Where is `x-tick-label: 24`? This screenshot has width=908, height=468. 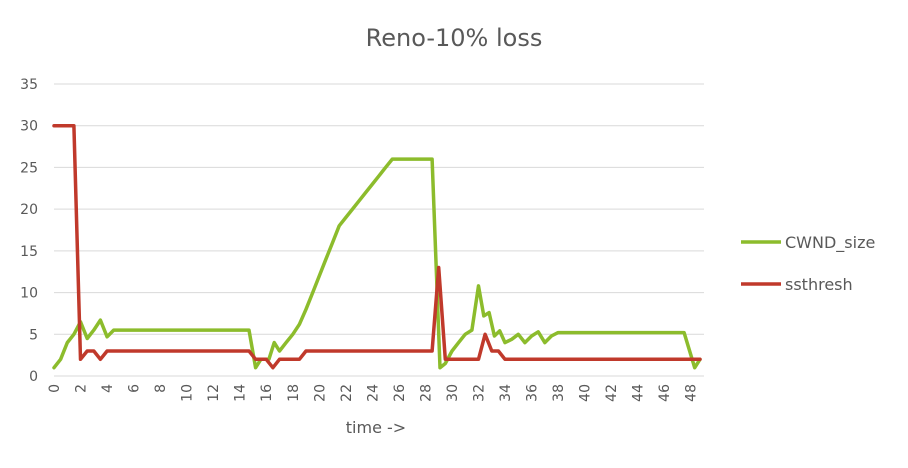 x-tick-label: 24 is located at coordinates (373, 393).